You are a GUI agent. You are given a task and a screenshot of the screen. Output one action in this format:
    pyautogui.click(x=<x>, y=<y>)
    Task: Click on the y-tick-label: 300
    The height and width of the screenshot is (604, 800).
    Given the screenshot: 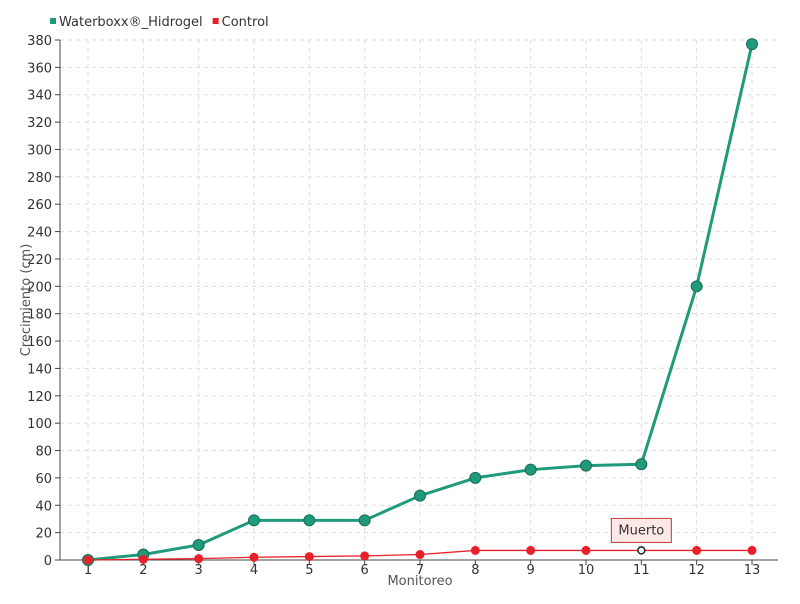 What is the action you would take?
    pyautogui.click(x=39, y=150)
    